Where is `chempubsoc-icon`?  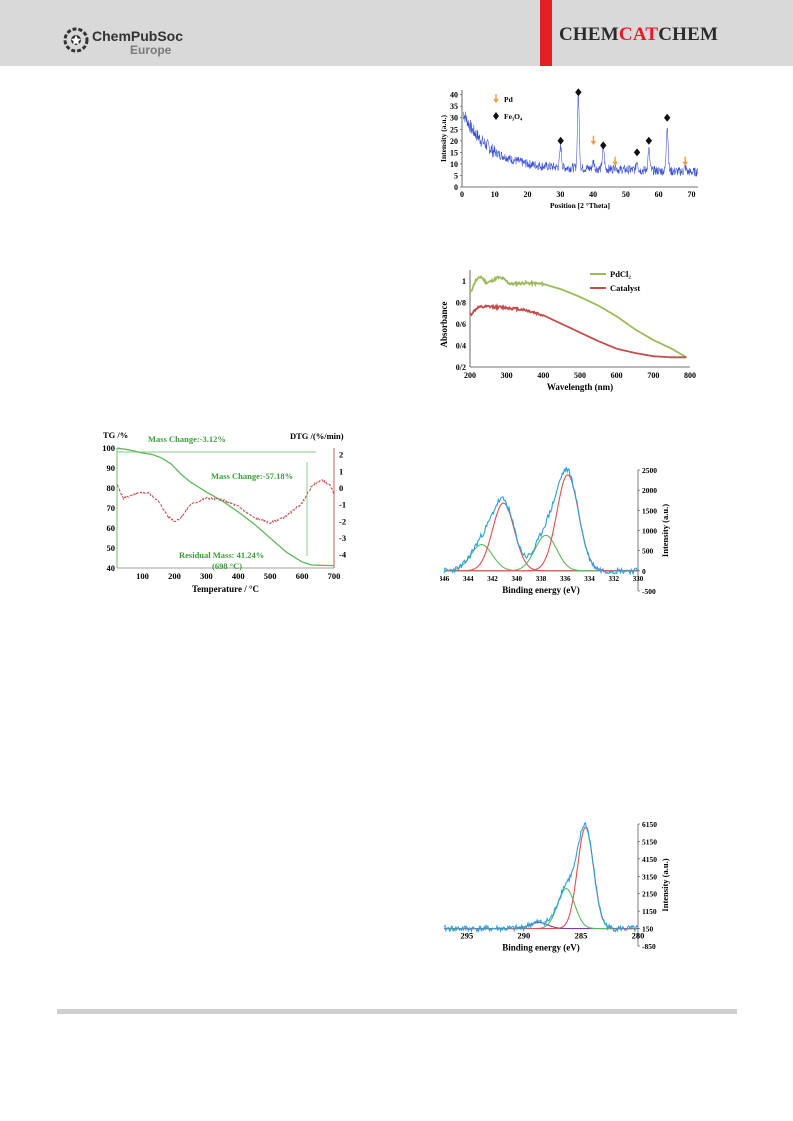 chempubsoc-icon is located at coordinates (76, 40).